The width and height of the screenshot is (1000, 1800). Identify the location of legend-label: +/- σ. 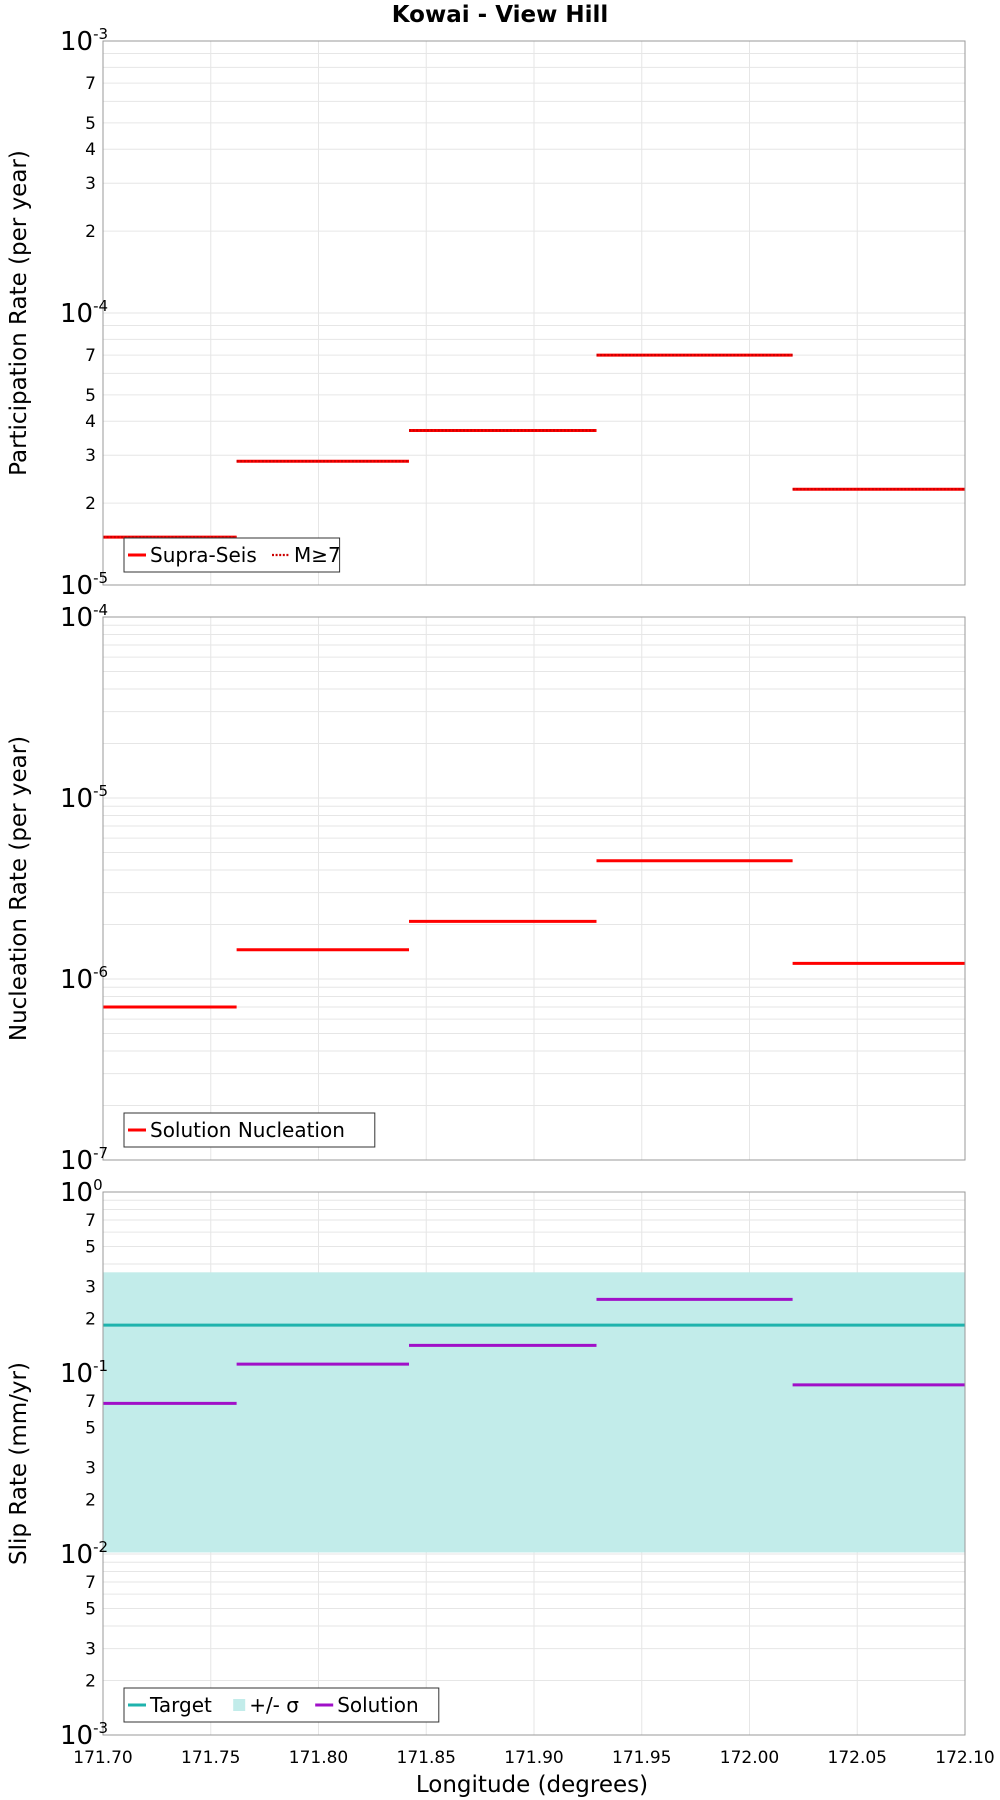
(274, 1705).